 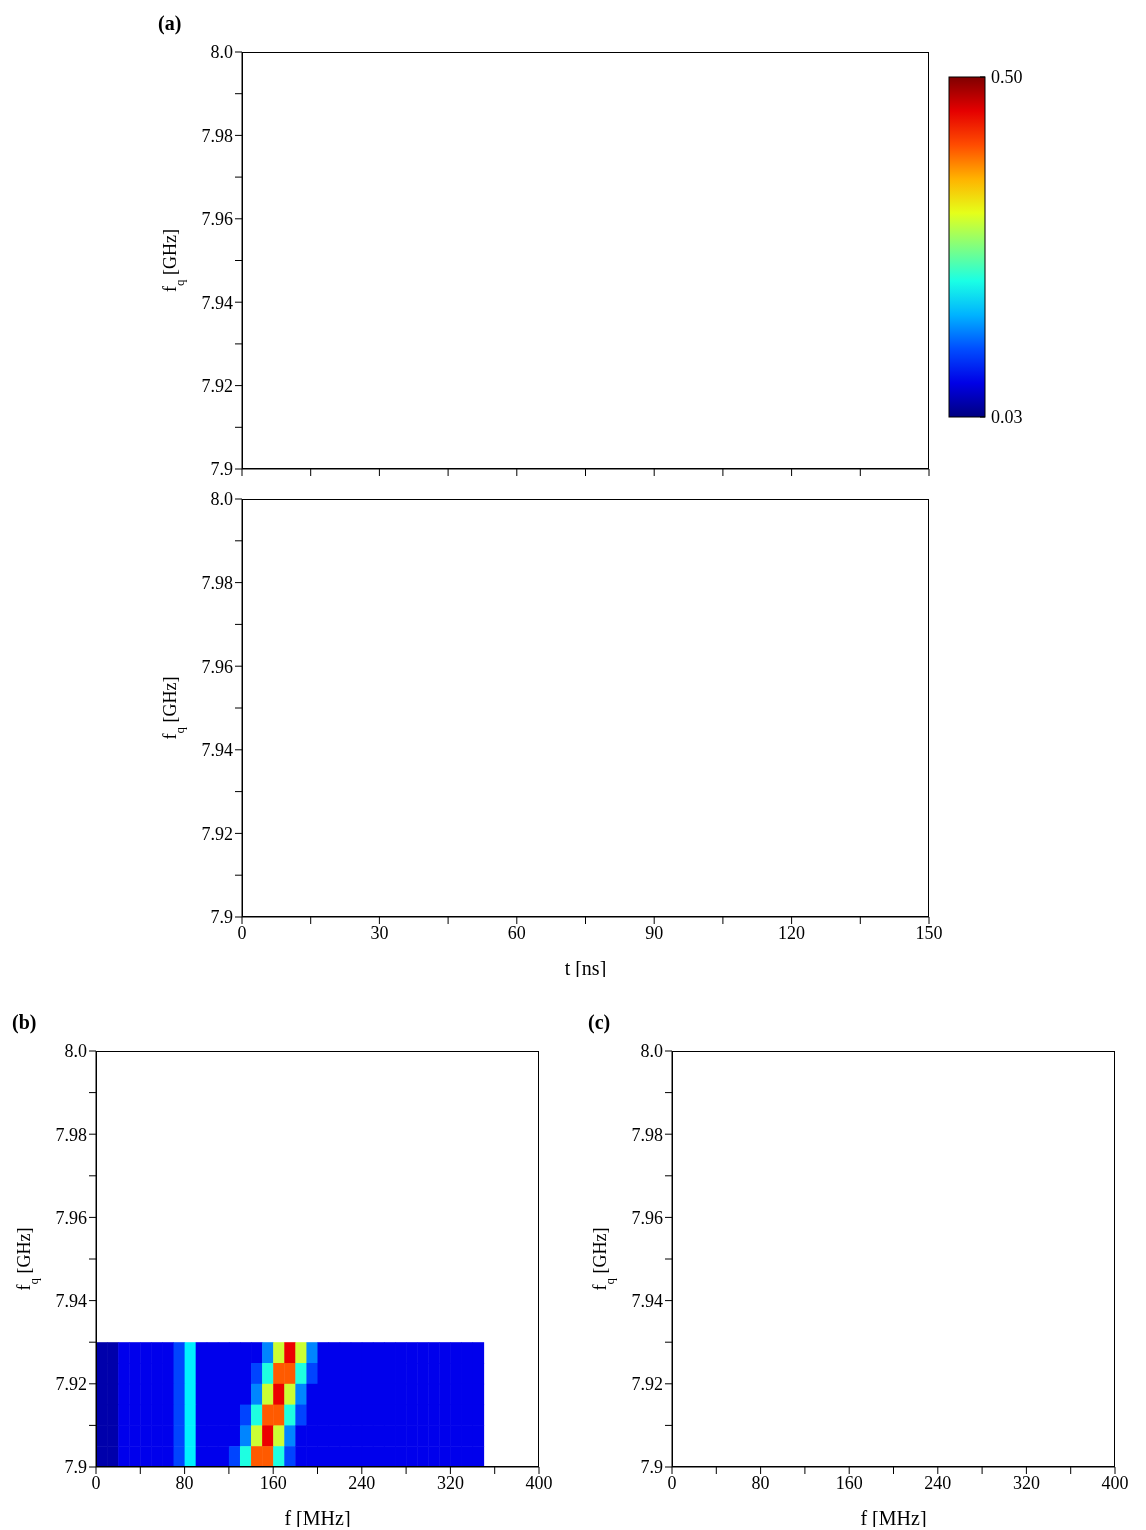 I want to click on color-bar-label: 0.03, so click(x=1007, y=417).